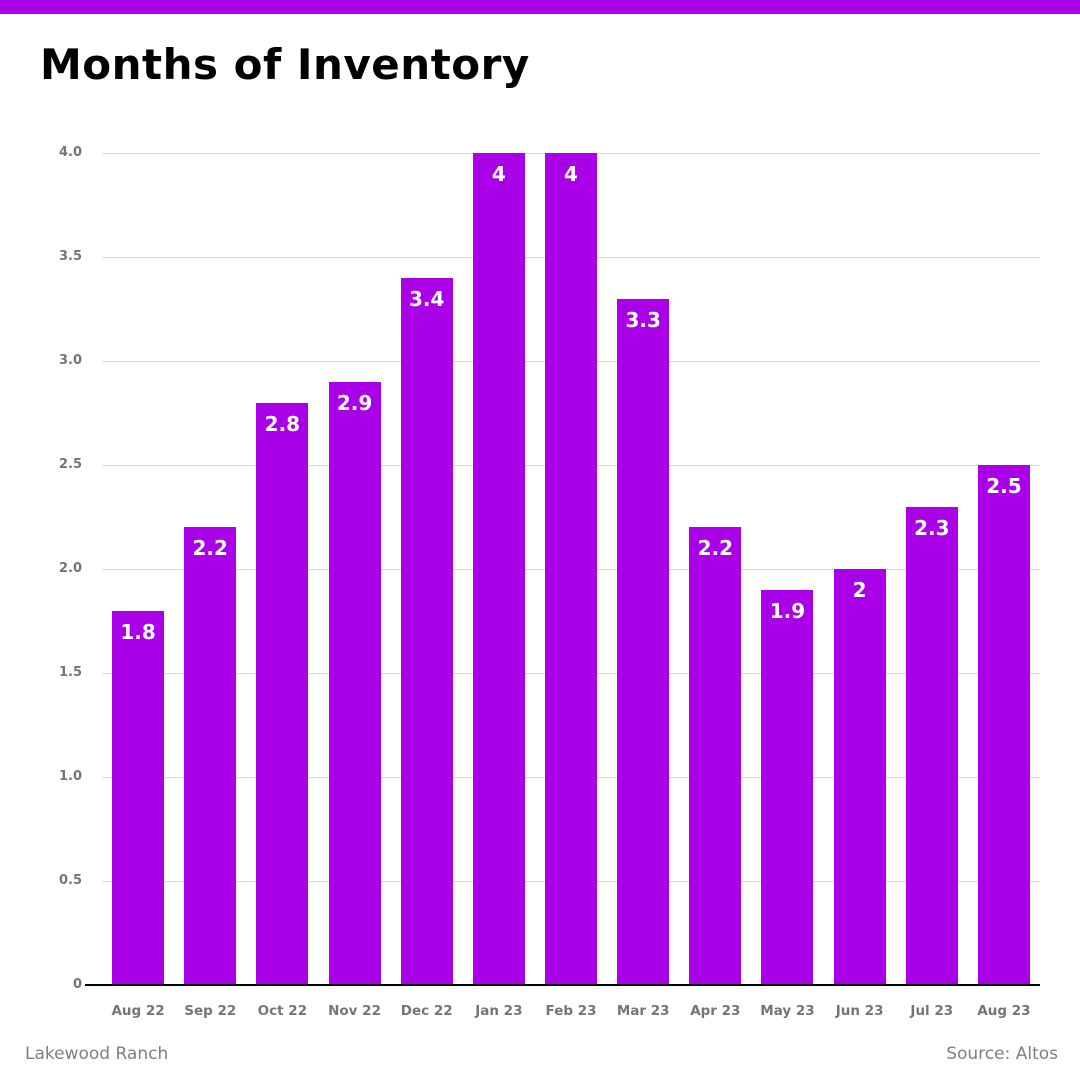 This screenshot has width=1080, height=1080. What do you see at coordinates (210, 548) in the screenshot?
I see `bar-value-label-sep-22: 2.2` at bounding box center [210, 548].